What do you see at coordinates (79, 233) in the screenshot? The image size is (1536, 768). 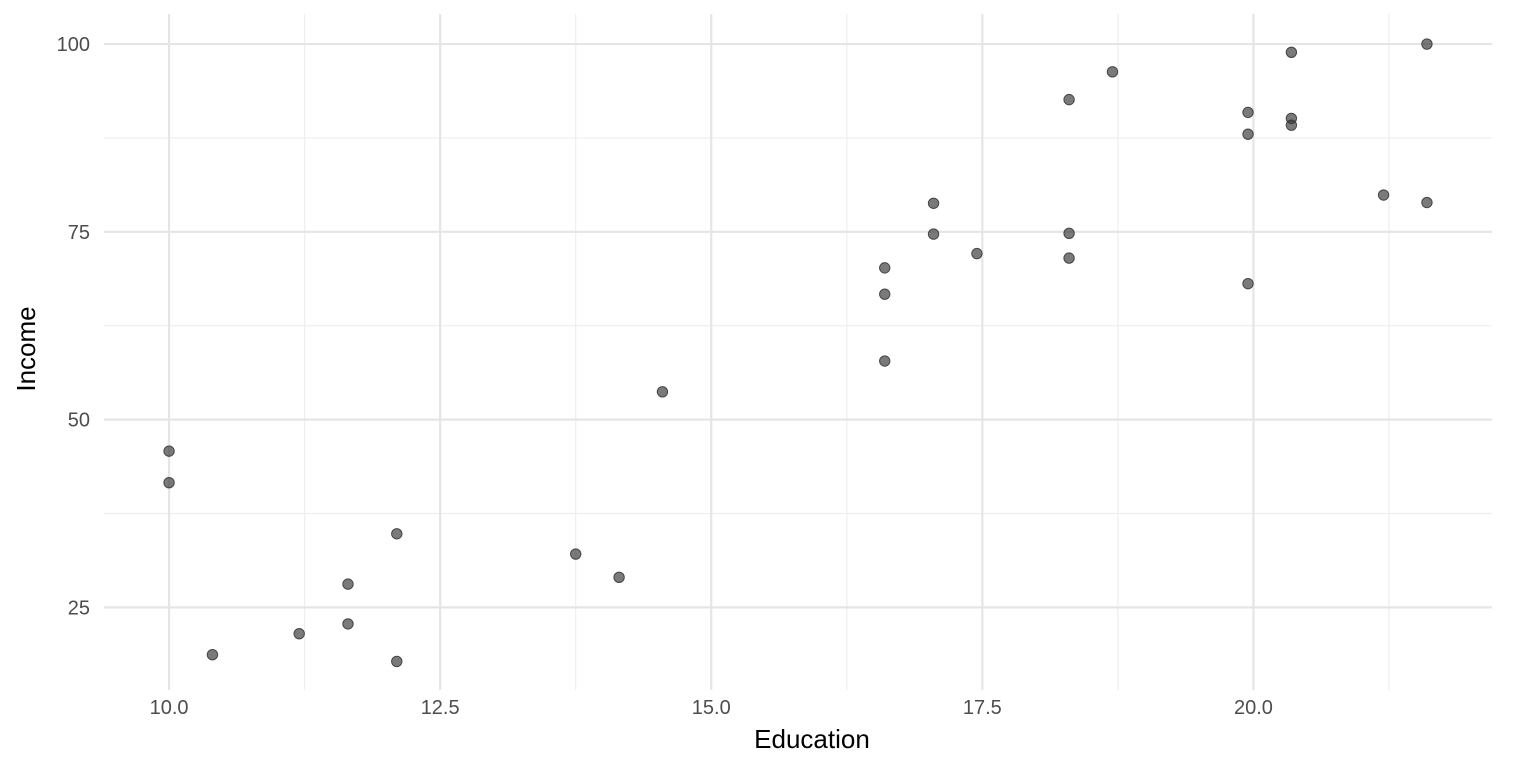 I see `y-tick-label: 75` at bounding box center [79, 233].